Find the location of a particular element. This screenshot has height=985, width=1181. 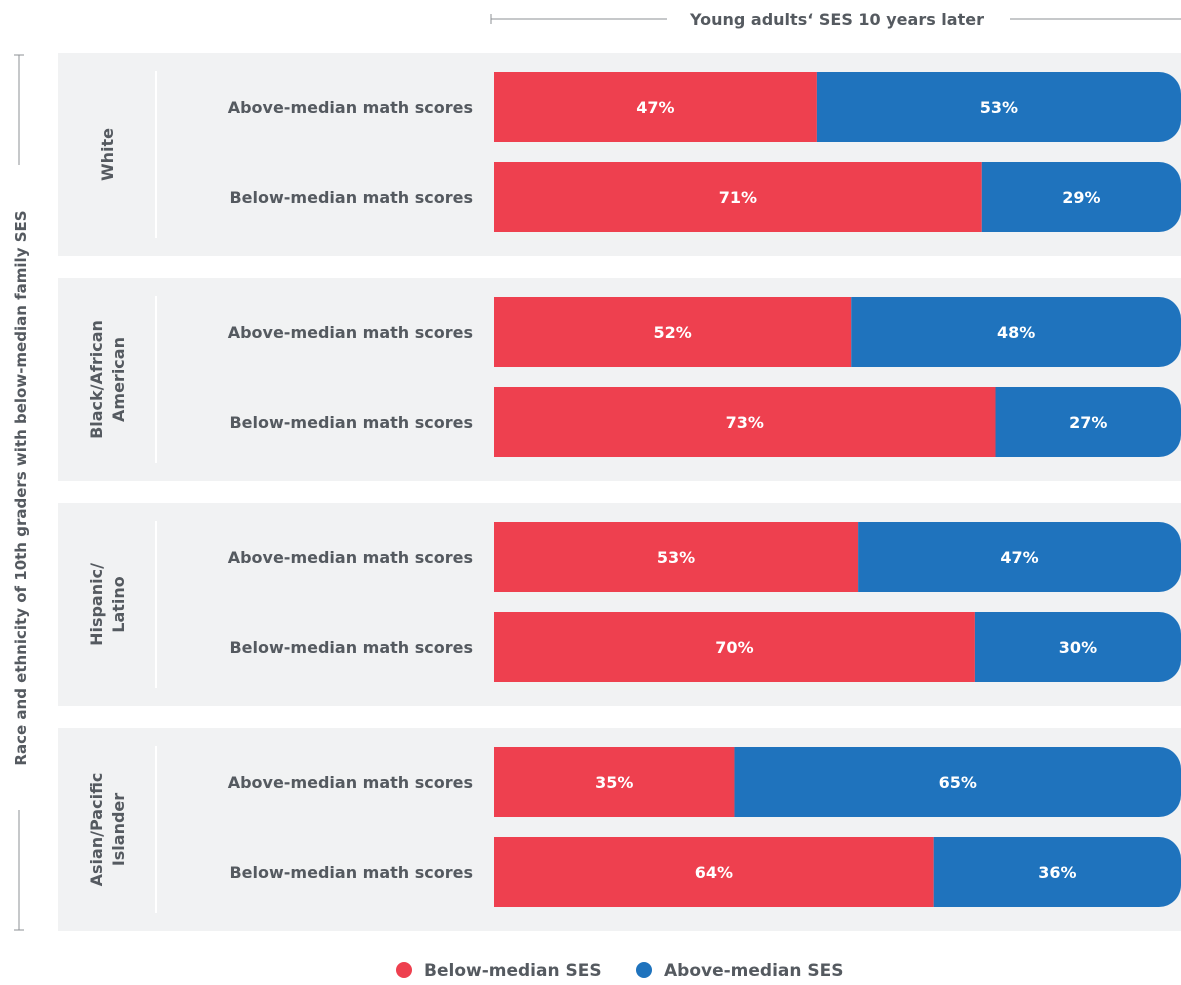

bar-row: Above-median math scores 52% 48% is located at coordinates (704, 332).